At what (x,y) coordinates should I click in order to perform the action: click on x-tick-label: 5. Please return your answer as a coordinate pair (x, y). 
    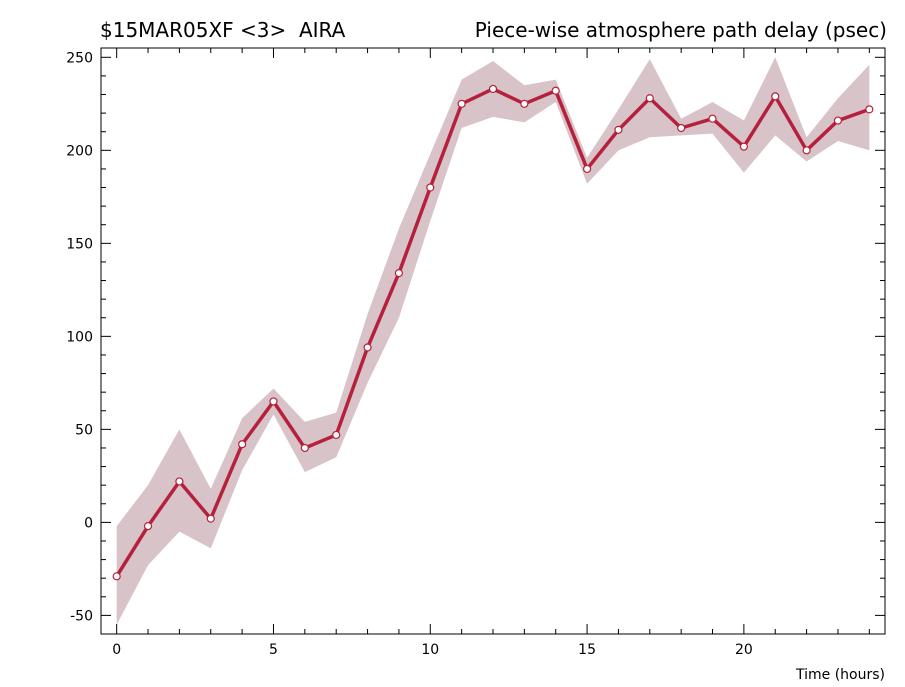
    Looking at the image, I should click on (273, 650).